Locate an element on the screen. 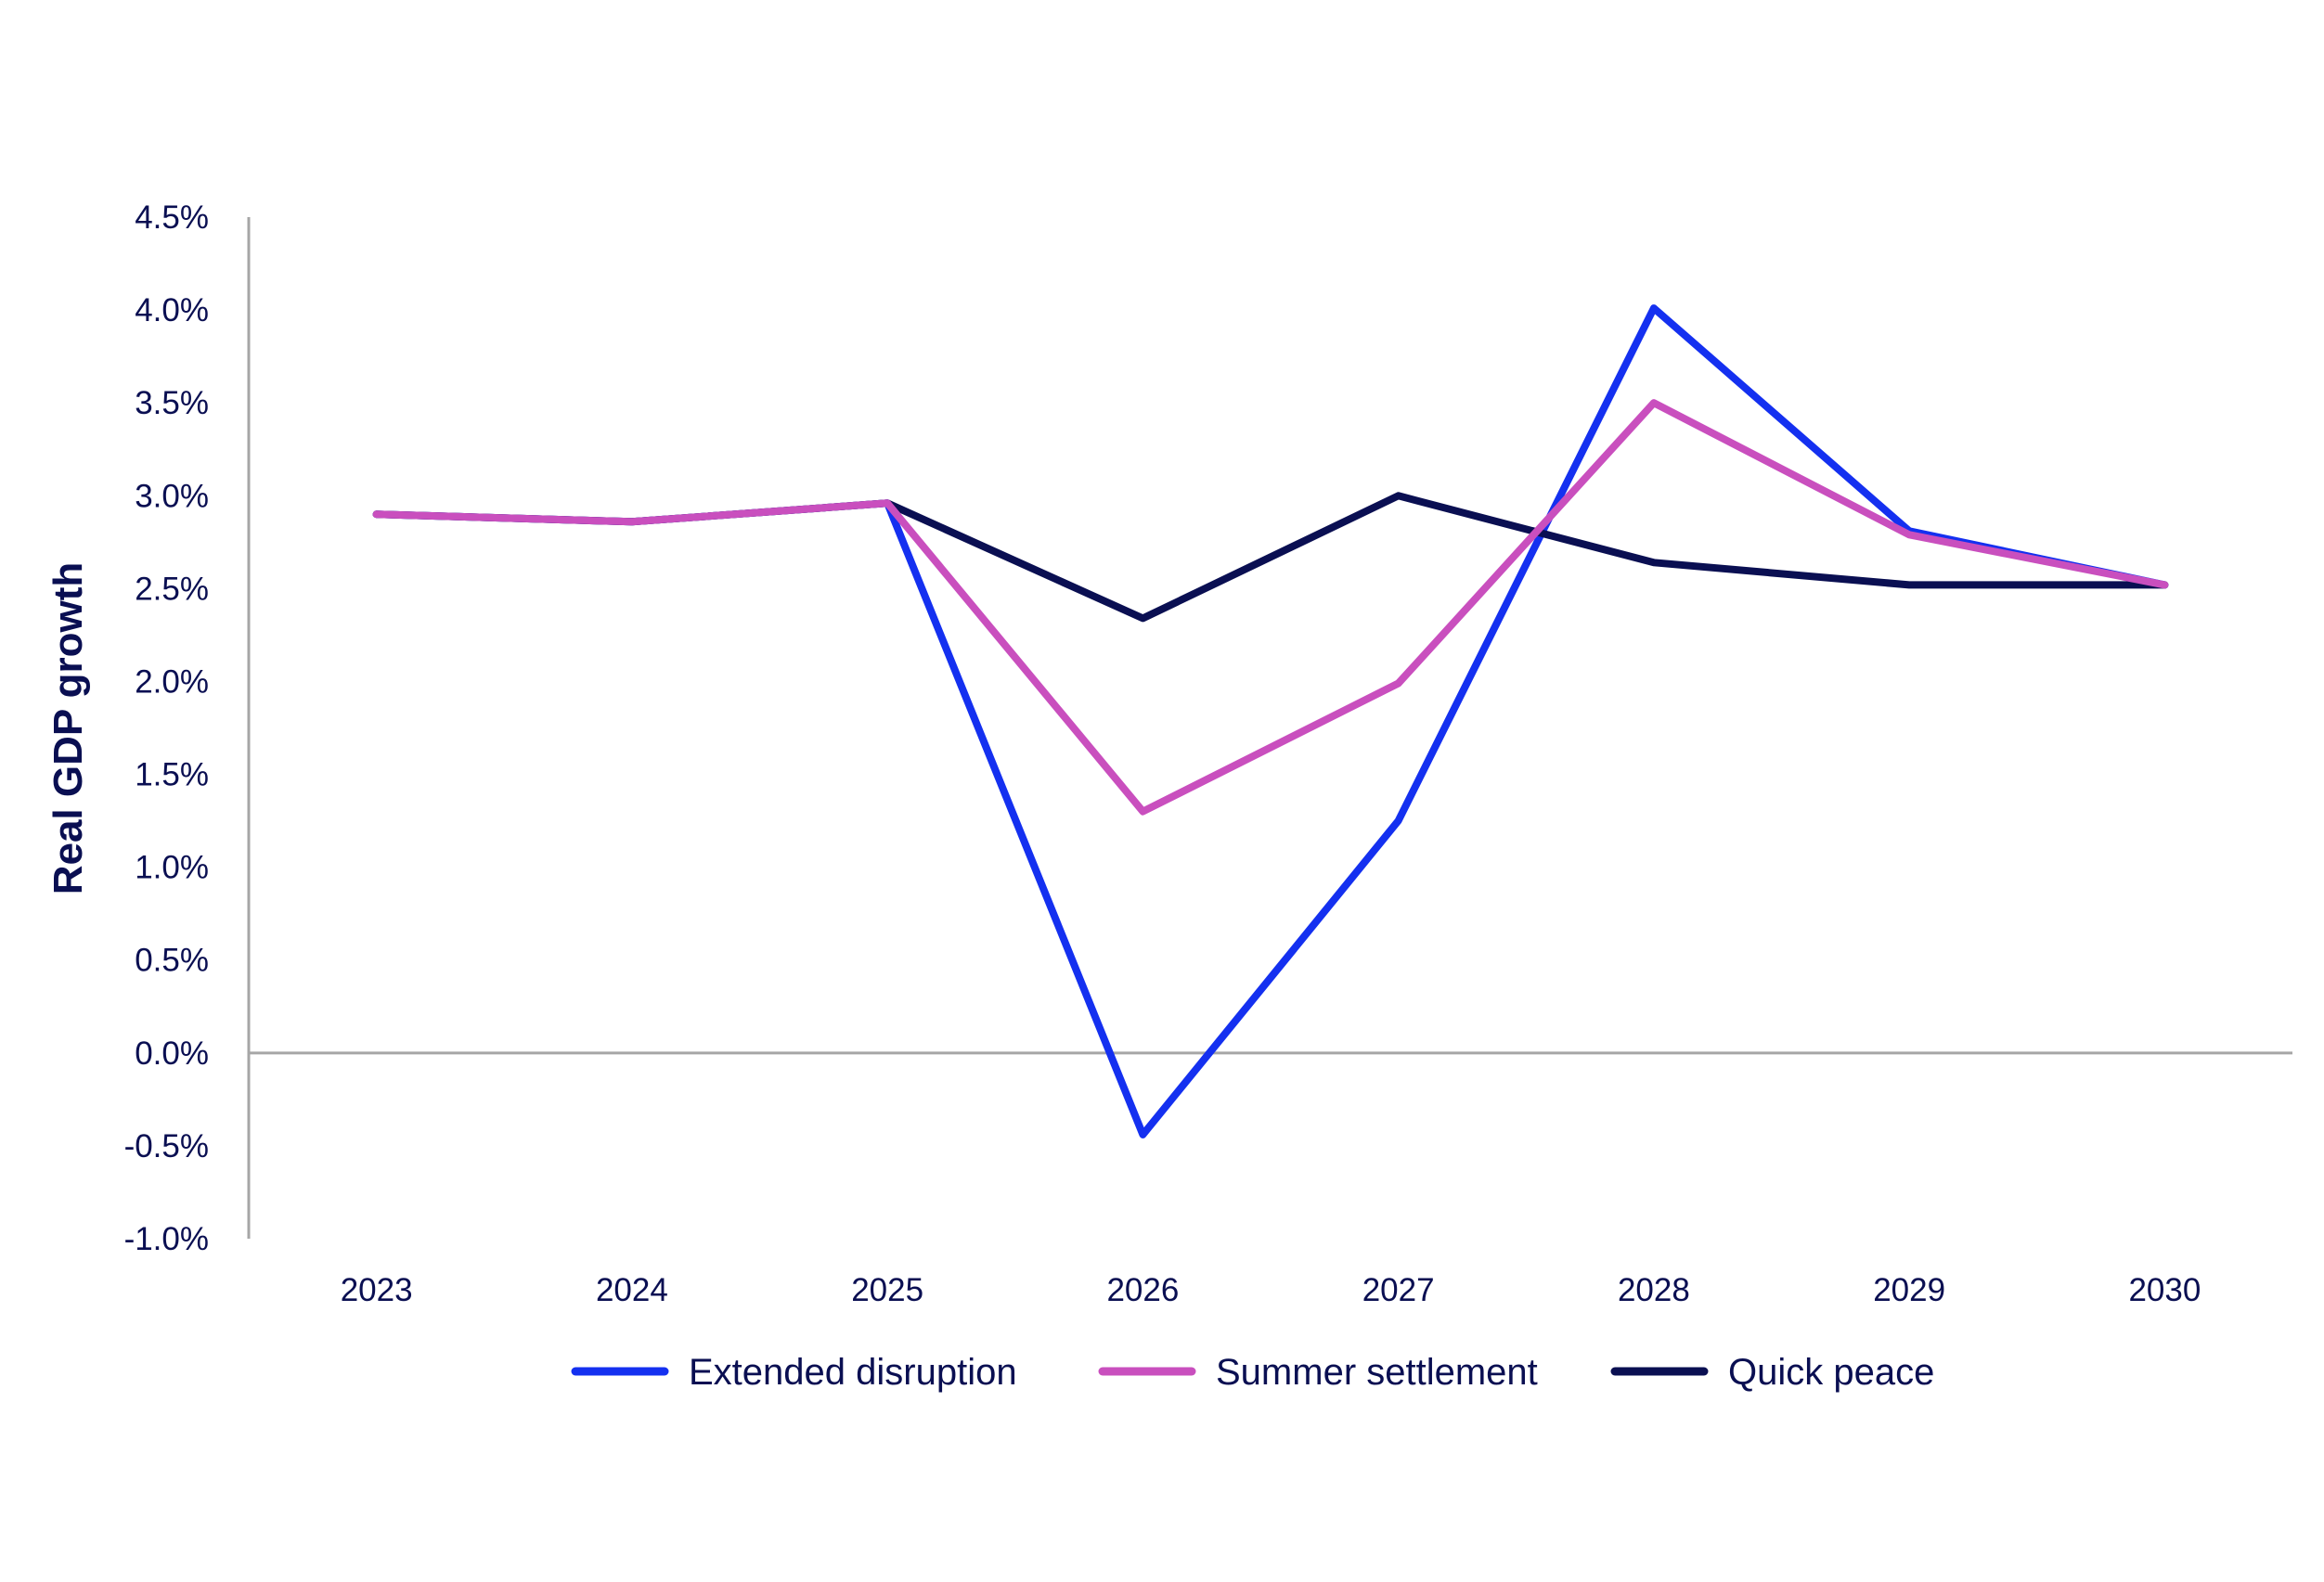 This screenshot has height=1582, width=2324. x-tick-label: 2026 is located at coordinates (1142, 1290).